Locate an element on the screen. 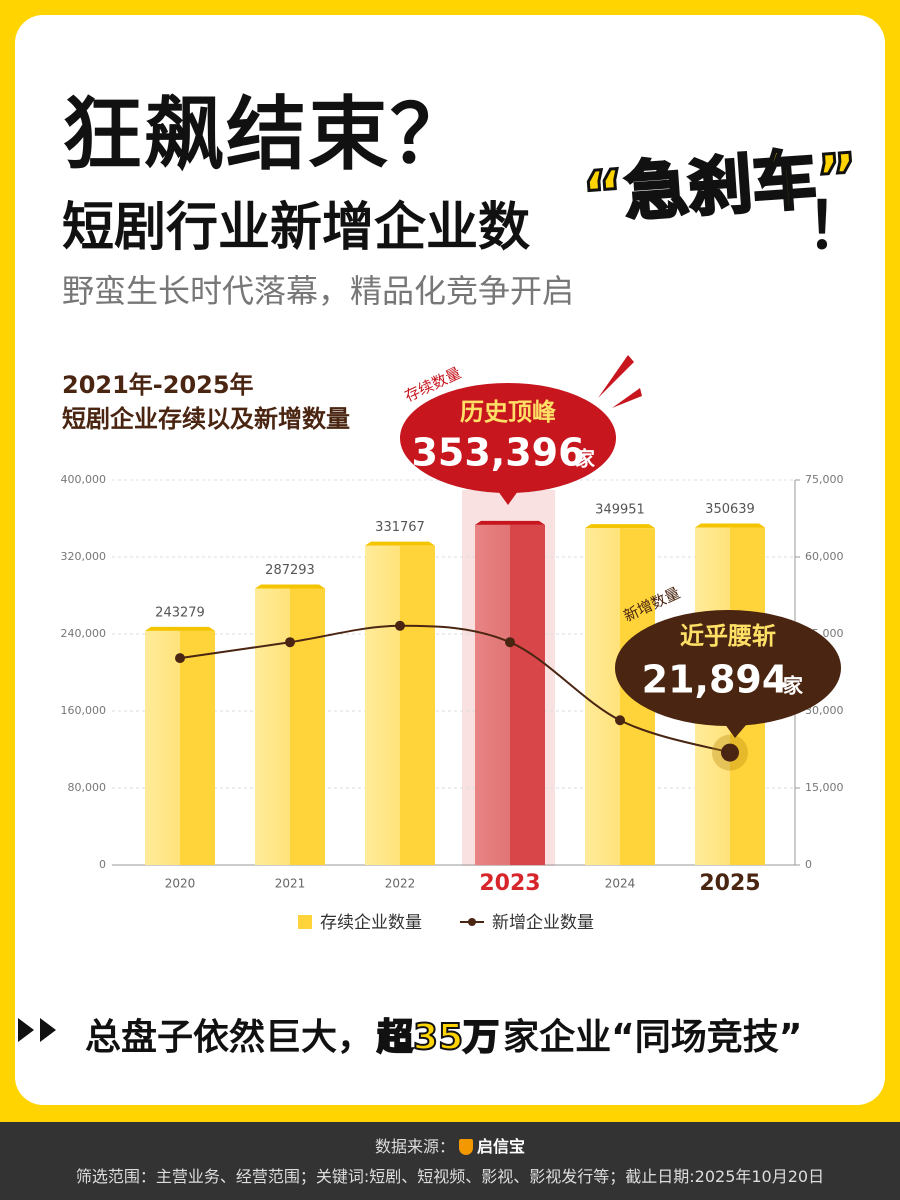 Image resolution: width=900 pixels, height=1200 pixels. y-tick-label: 320,000 is located at coordinates (84, 556).